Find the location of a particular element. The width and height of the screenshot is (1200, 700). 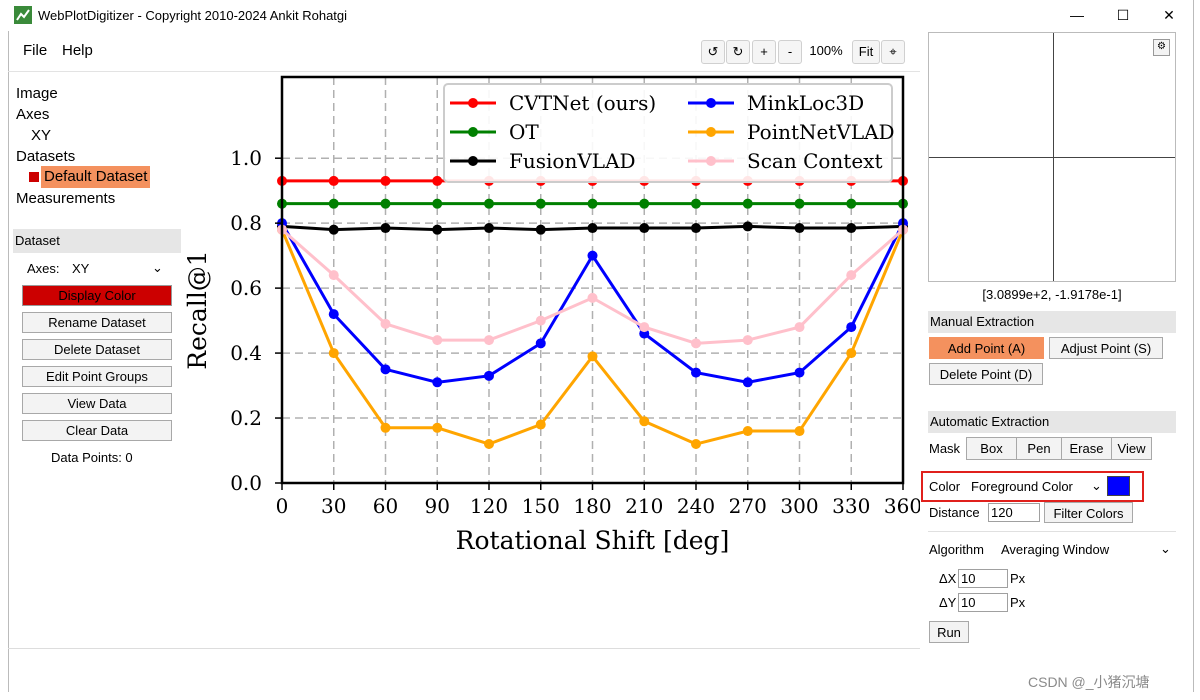

maximize-button: ☐ is located at coordinates (1123, 15).